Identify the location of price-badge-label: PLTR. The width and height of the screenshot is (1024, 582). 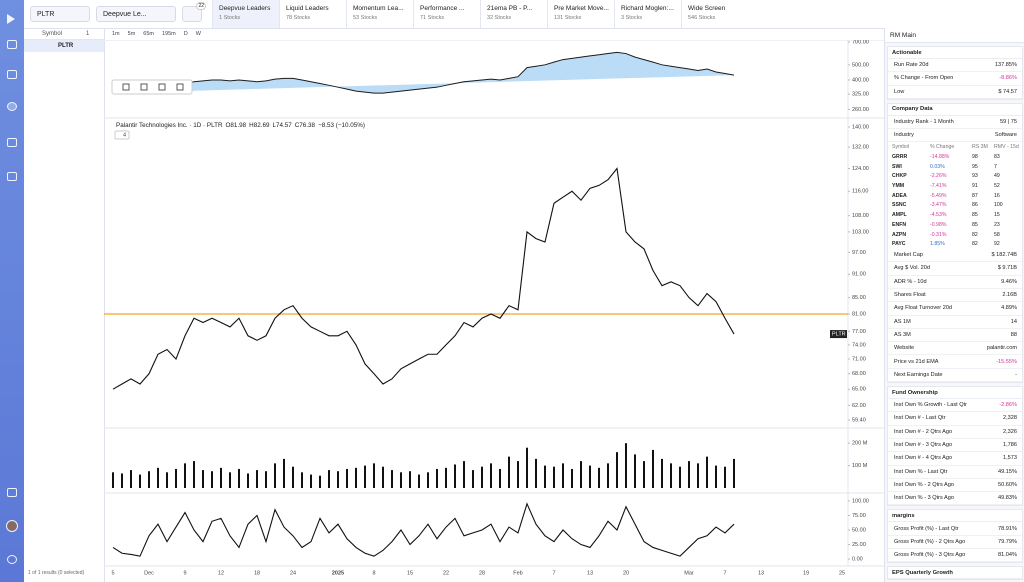
(839, 335).